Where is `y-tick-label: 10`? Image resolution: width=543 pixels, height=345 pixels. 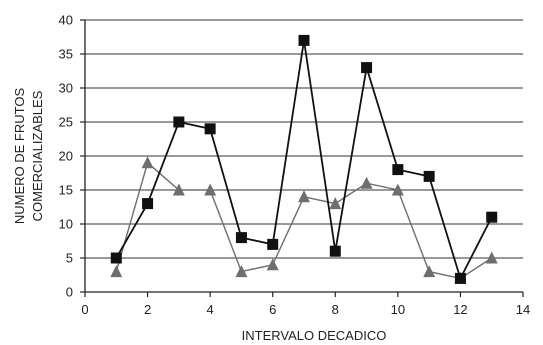 y-tick-label: 10 is located at coordinates (66, 224).